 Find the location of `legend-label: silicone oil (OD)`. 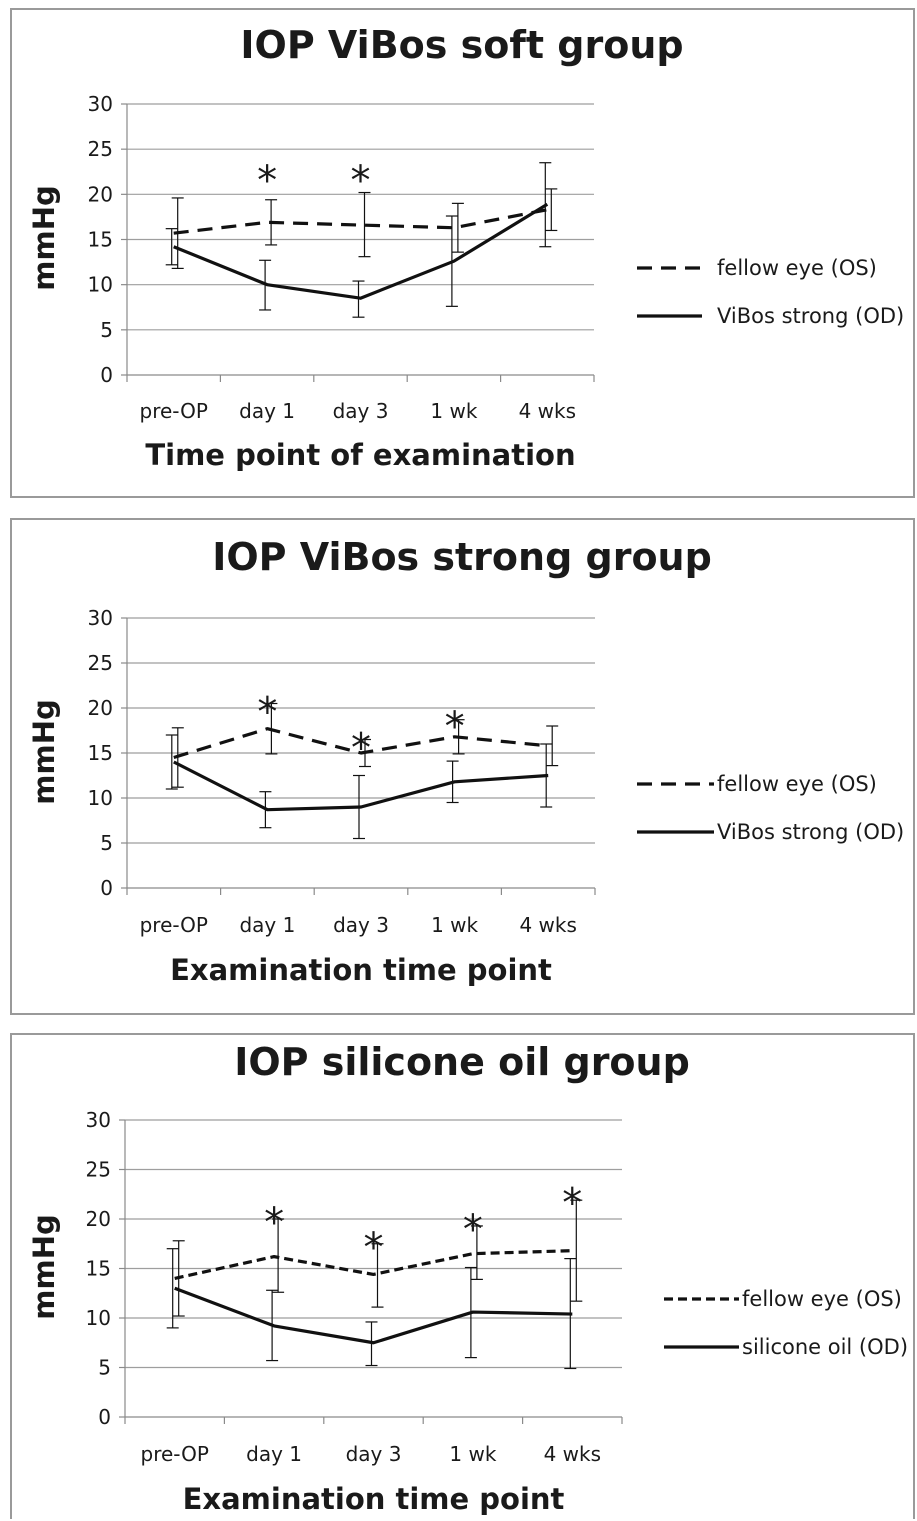

legend-label: silicone oil (OD) is located at coordinates (825, 1347).